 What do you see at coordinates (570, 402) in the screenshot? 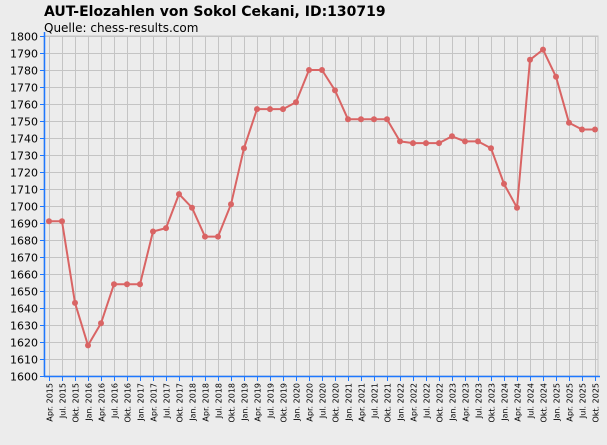
I see `x-tick-label: Apr. 2025` at bounding box center [570, 402].